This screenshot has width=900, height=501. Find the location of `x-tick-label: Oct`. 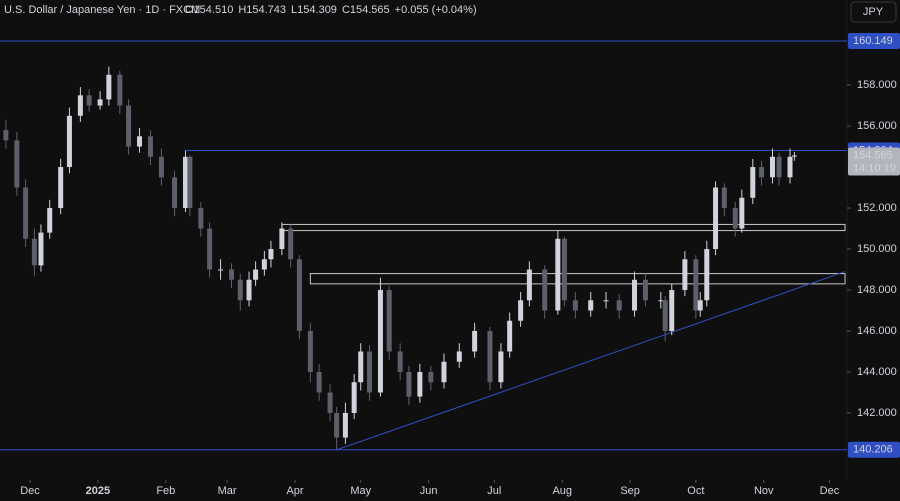

x-tick-label: Oct is located at coordinates (695, 491).